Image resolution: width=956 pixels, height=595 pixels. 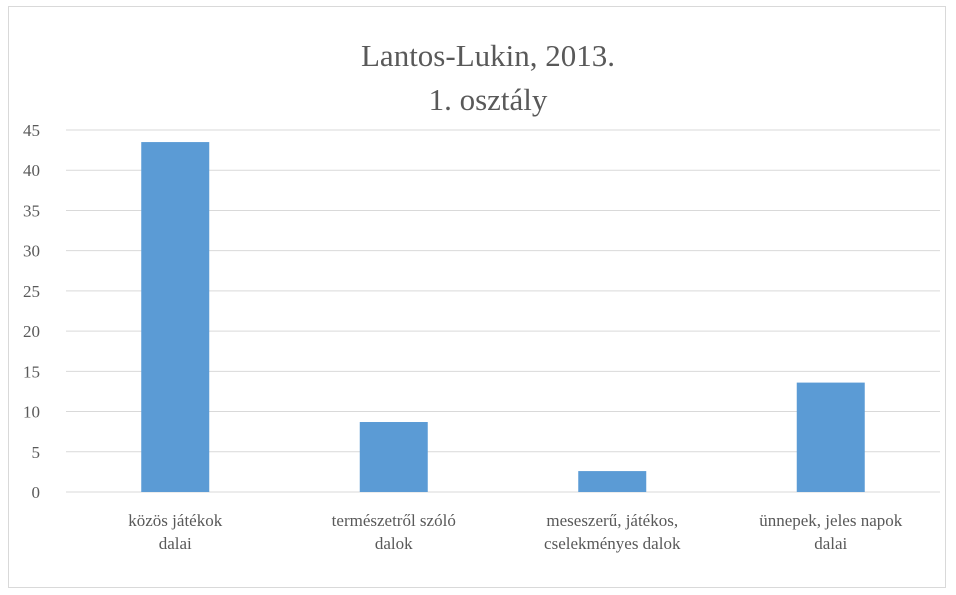 What do you see at coordinates (488, 55) in the screenshot?
I see `chart-title-line-1: Lantos-Lukin, 2013.` at bounding box center [488, 55].